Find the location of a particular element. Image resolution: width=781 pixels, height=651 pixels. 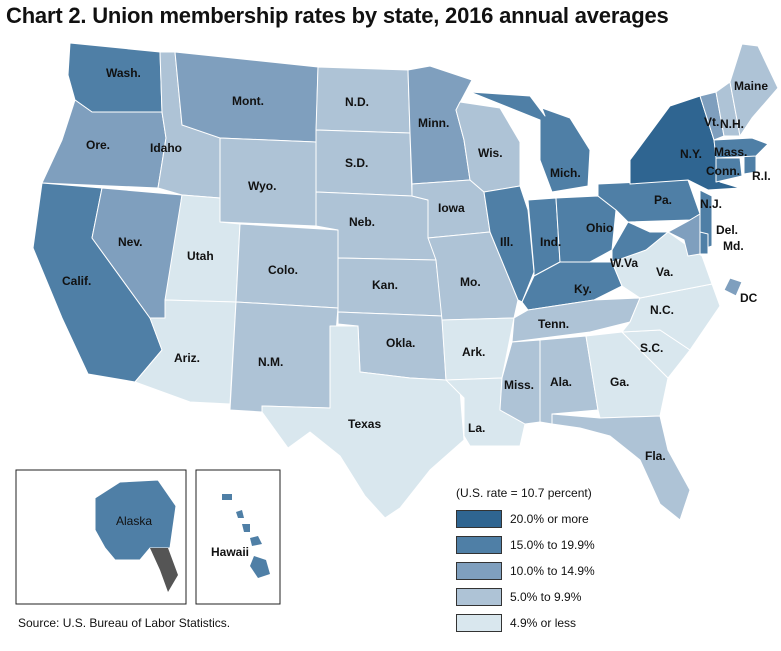

source-note: Source: U.S. Bureau of Labor Statistics. is located at coordinates (124, 623).